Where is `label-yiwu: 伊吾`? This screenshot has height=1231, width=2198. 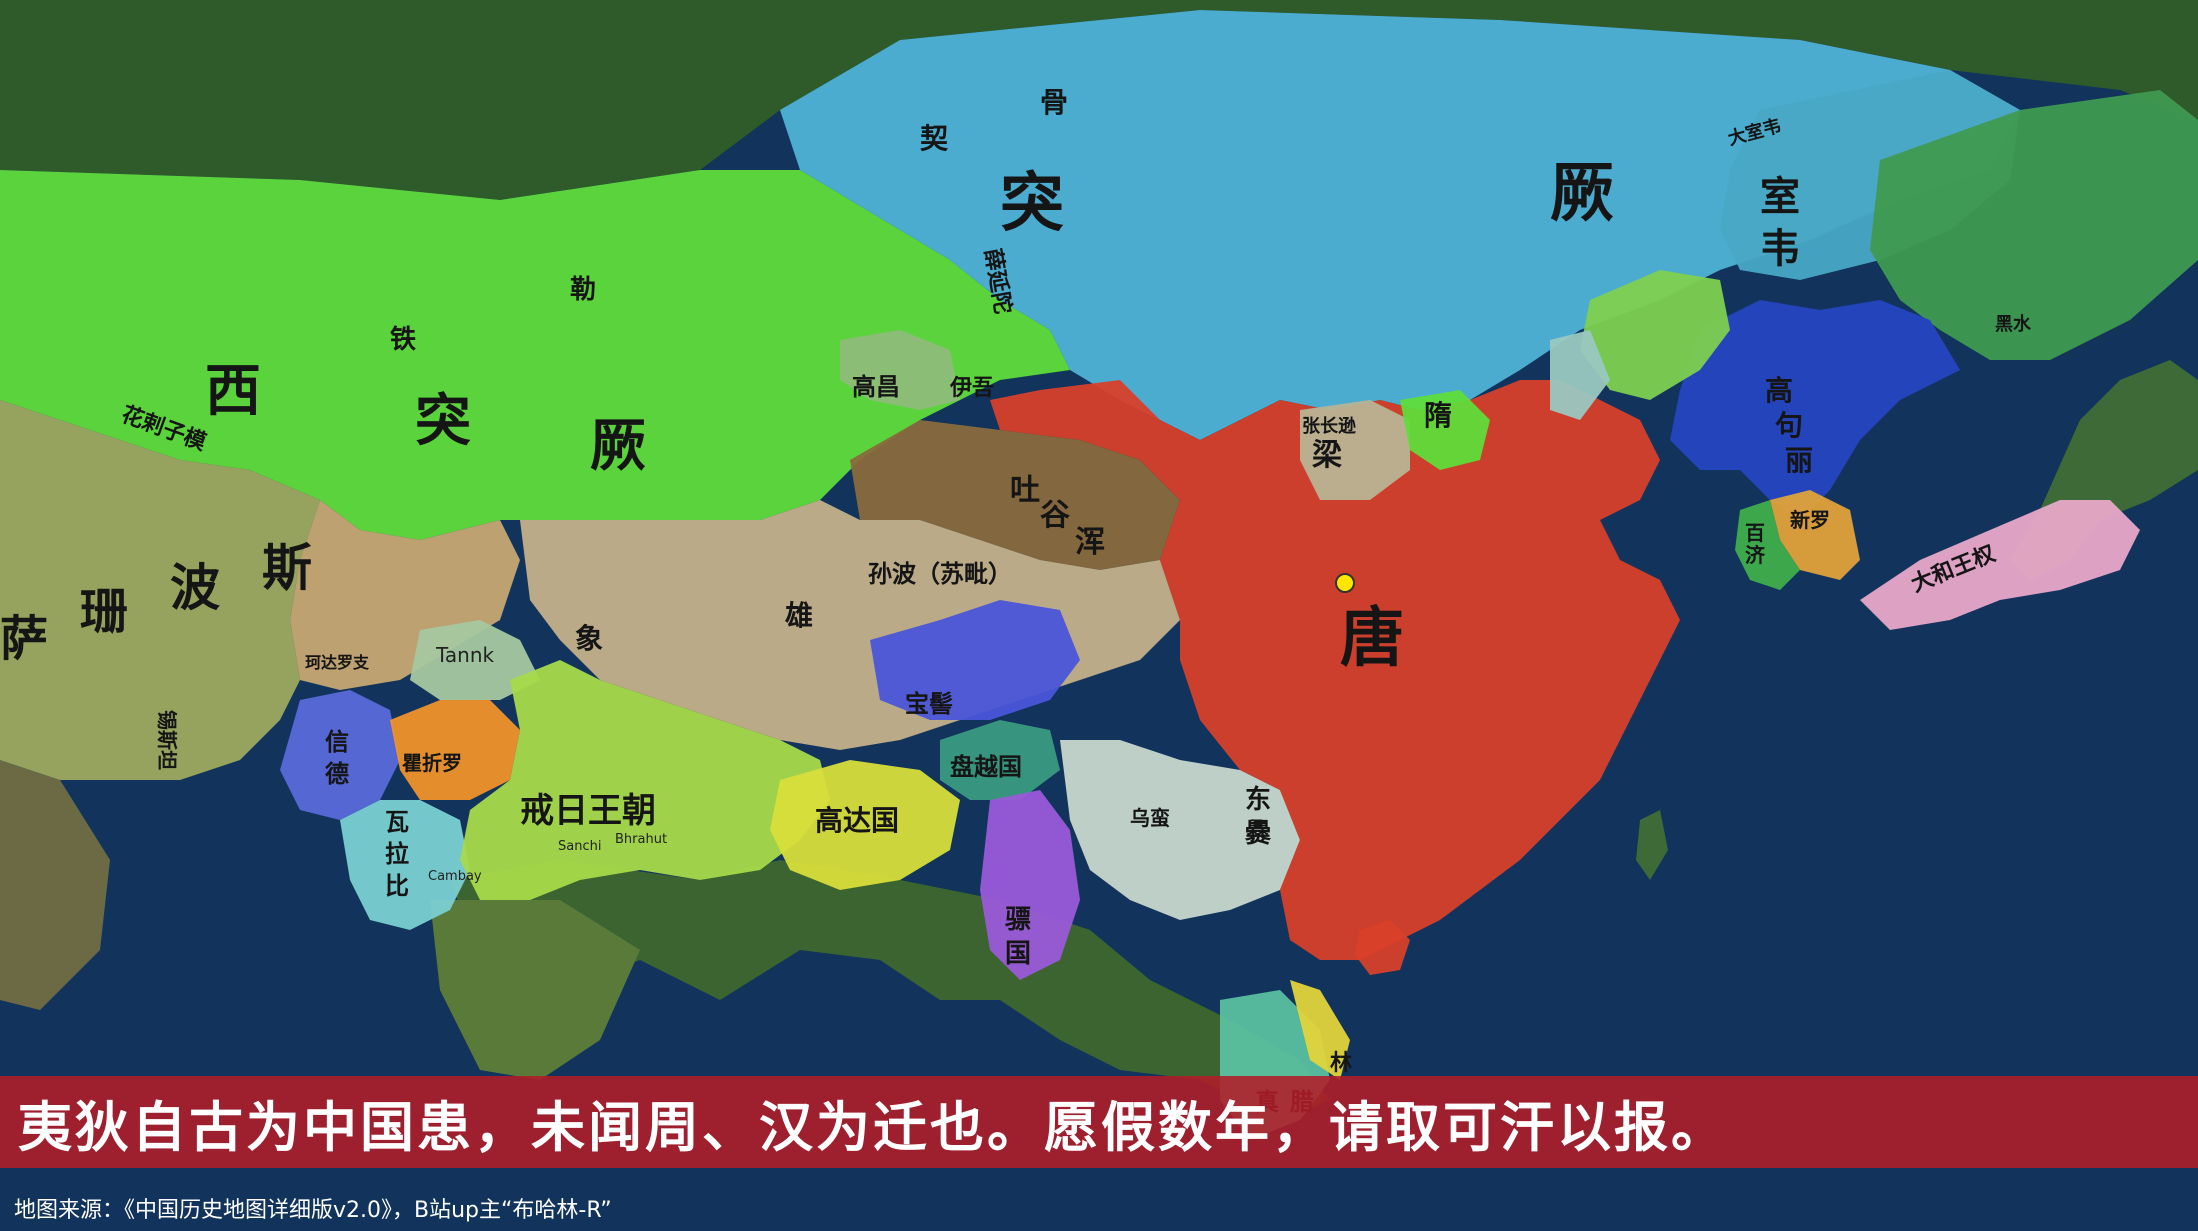 label-yiwu: 伊吾 is located at coordinates (971, 388).